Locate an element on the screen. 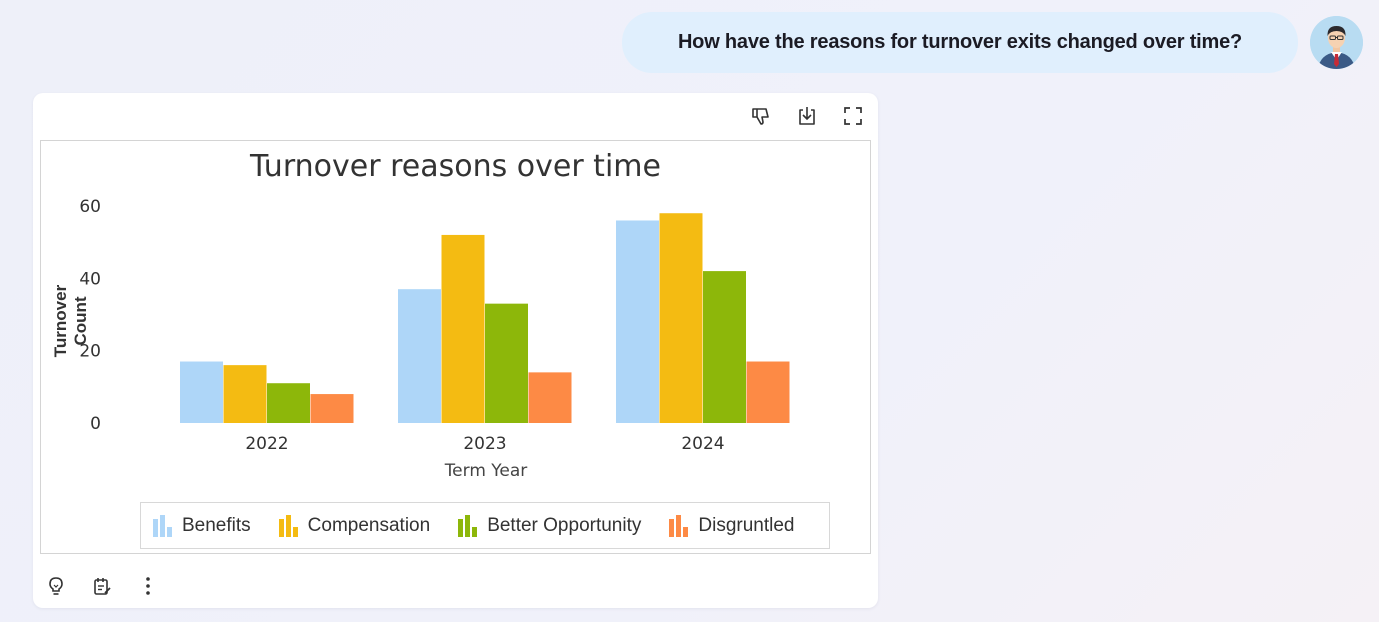 The height and width of the screenshot is (622, 1379). bar-benefits-2024 is located at coordinates (637, 321).